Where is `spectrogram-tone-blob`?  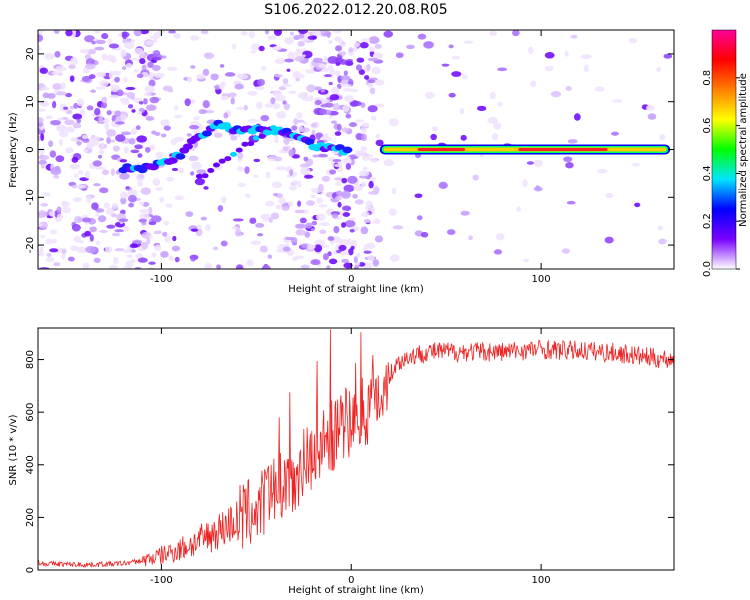
spectrogram-tone-blob is located at coordinates (187, 146).